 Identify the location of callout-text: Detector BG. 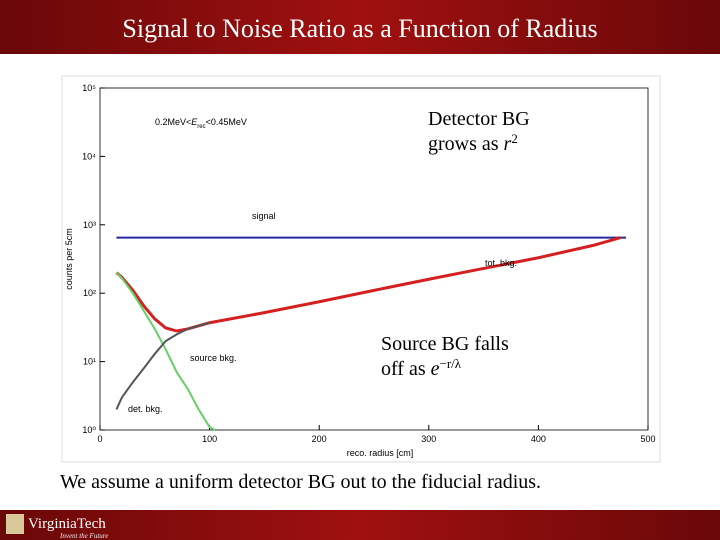
(479, 119).